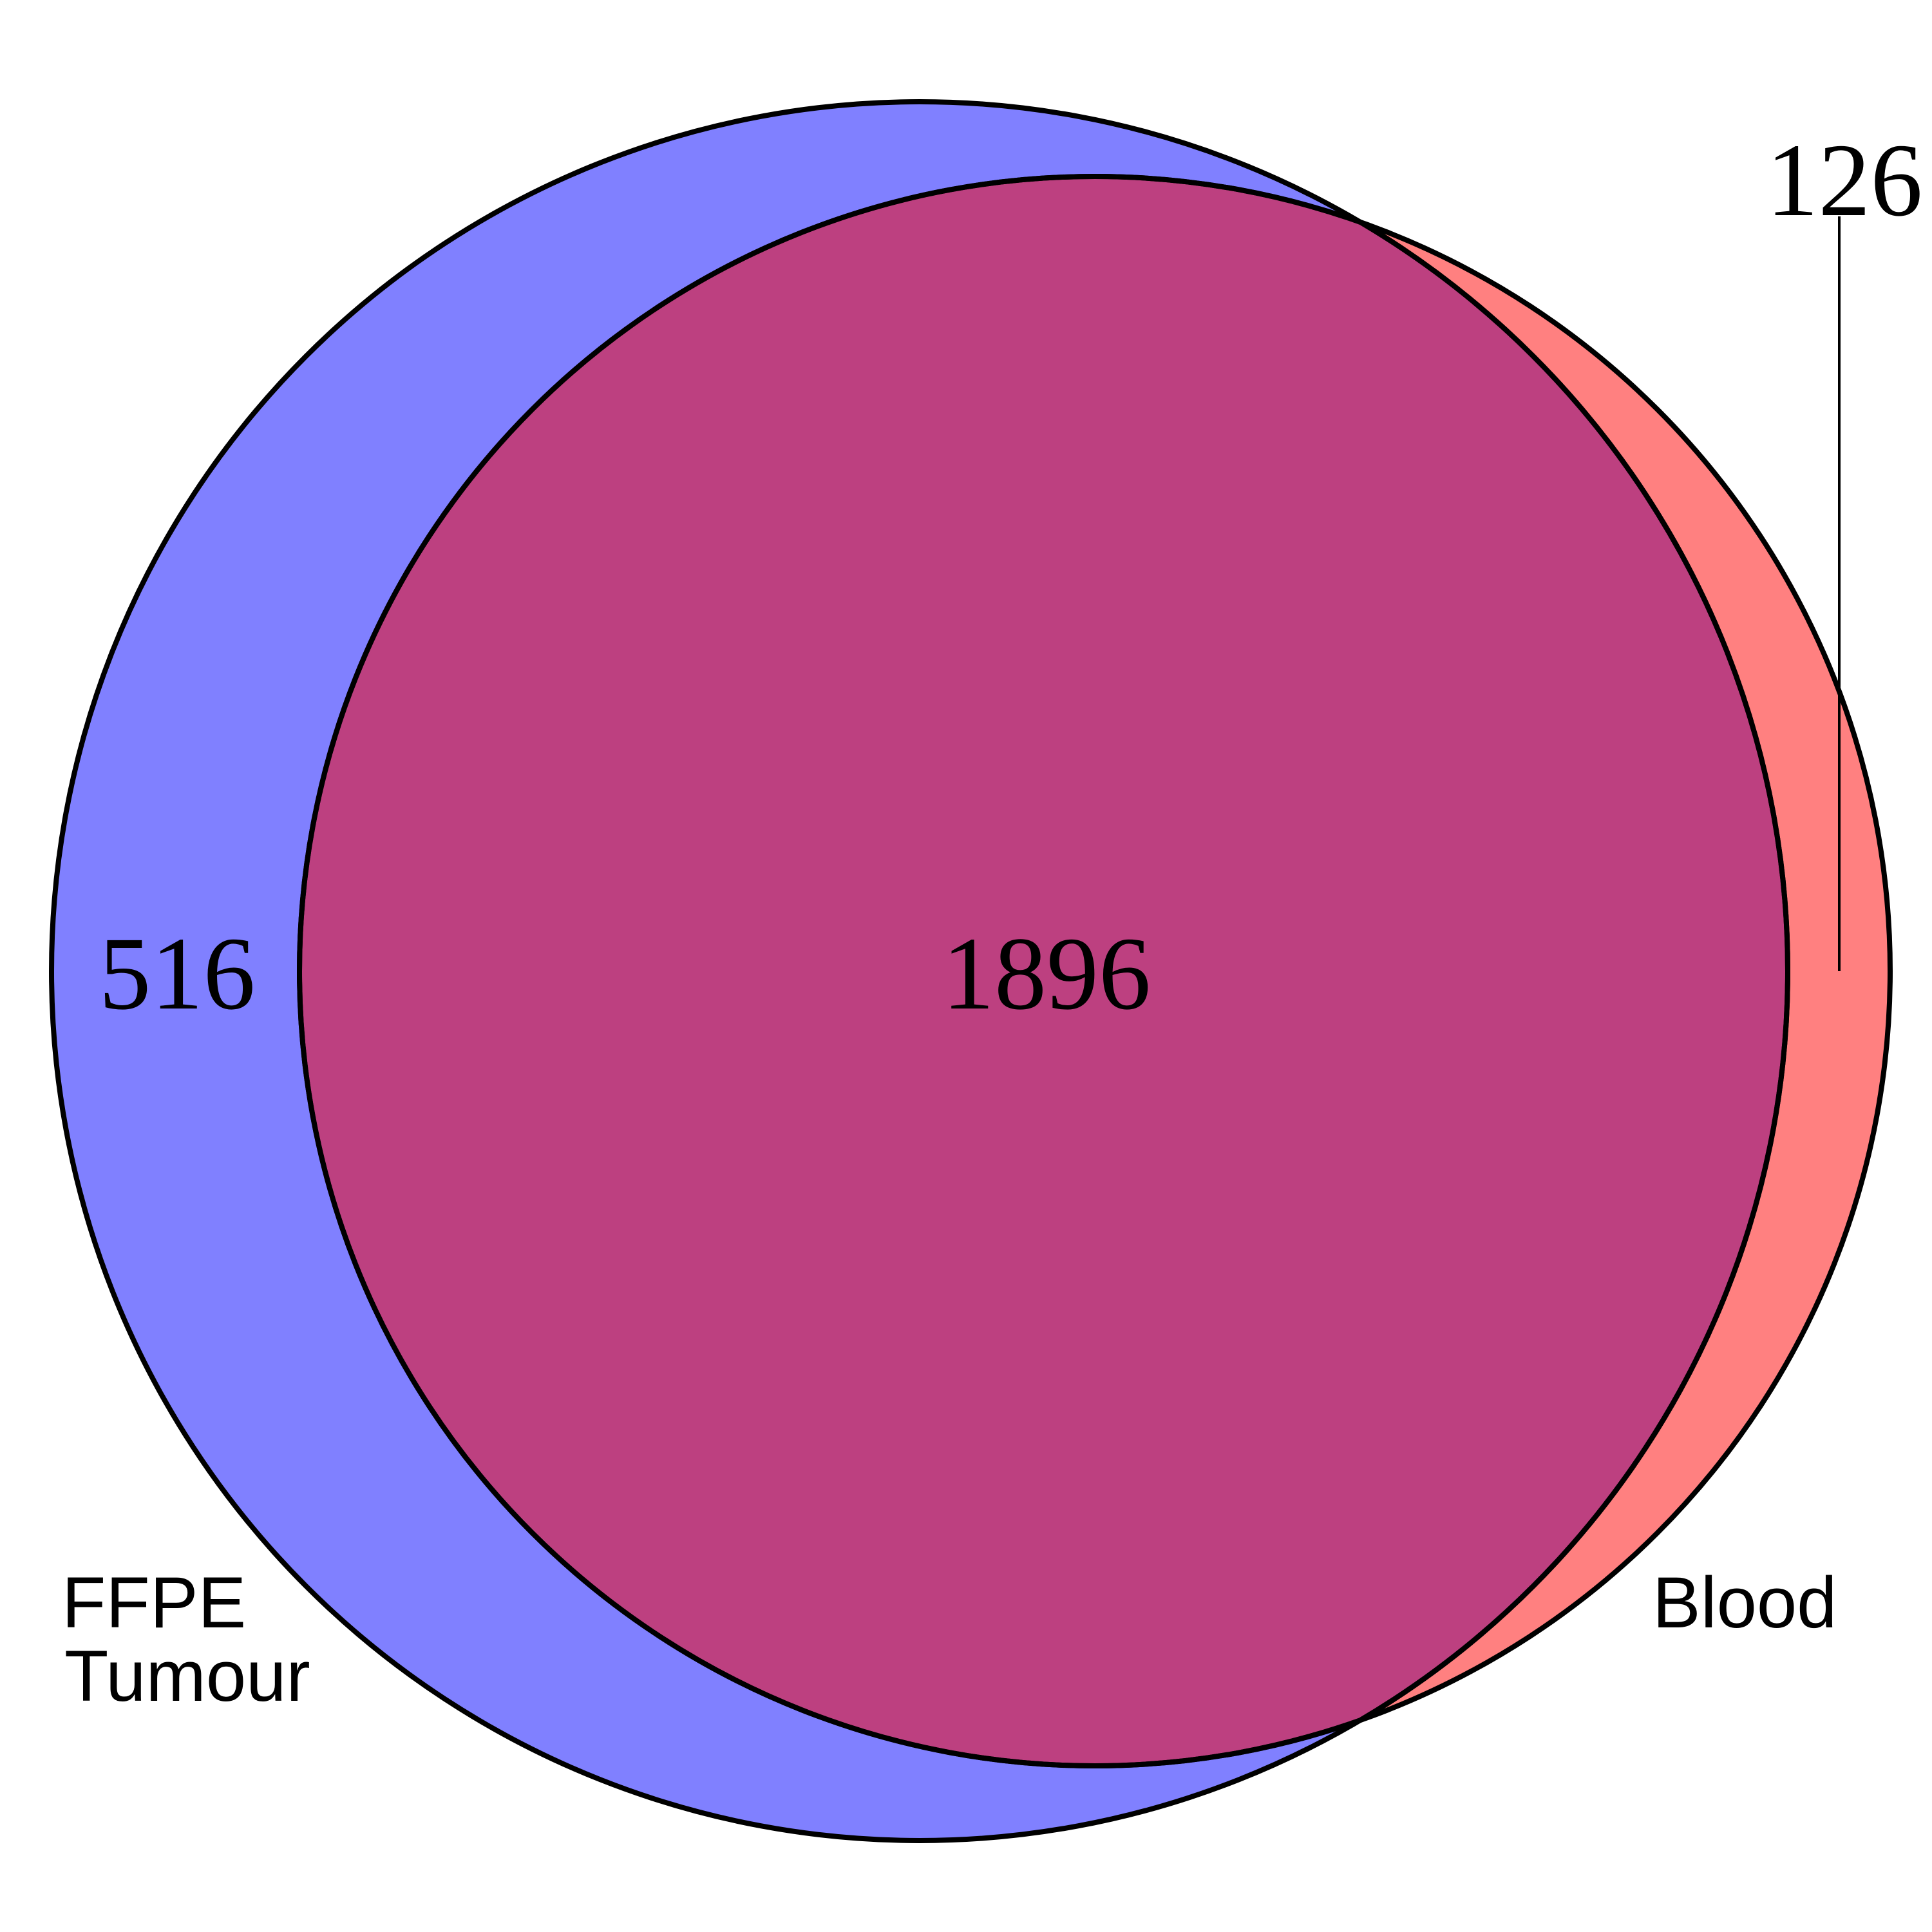  What do you see at coordinates (154, 1603) in the screenshot?
I see `ffpe-tumour-label-line-1: FFPE` at bounding box center [154, 1603].